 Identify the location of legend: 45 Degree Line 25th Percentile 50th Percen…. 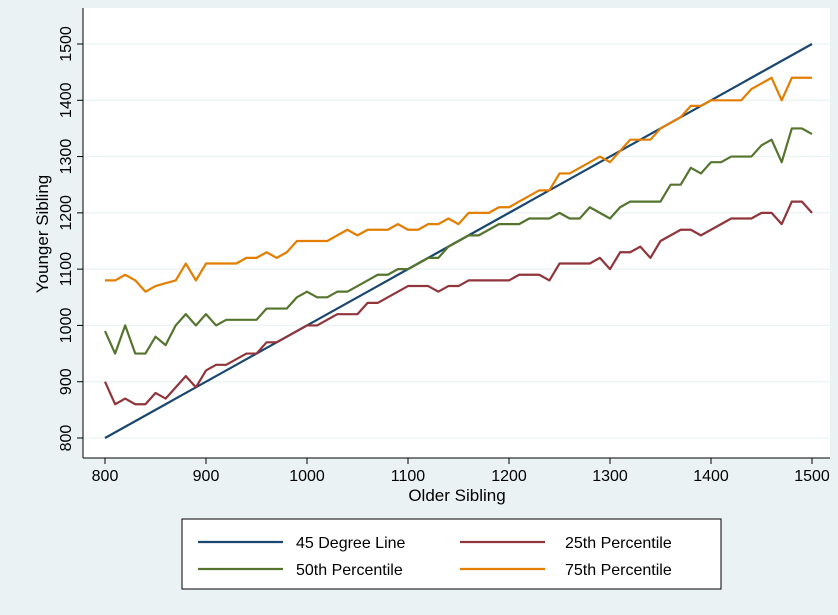
(451, 554).